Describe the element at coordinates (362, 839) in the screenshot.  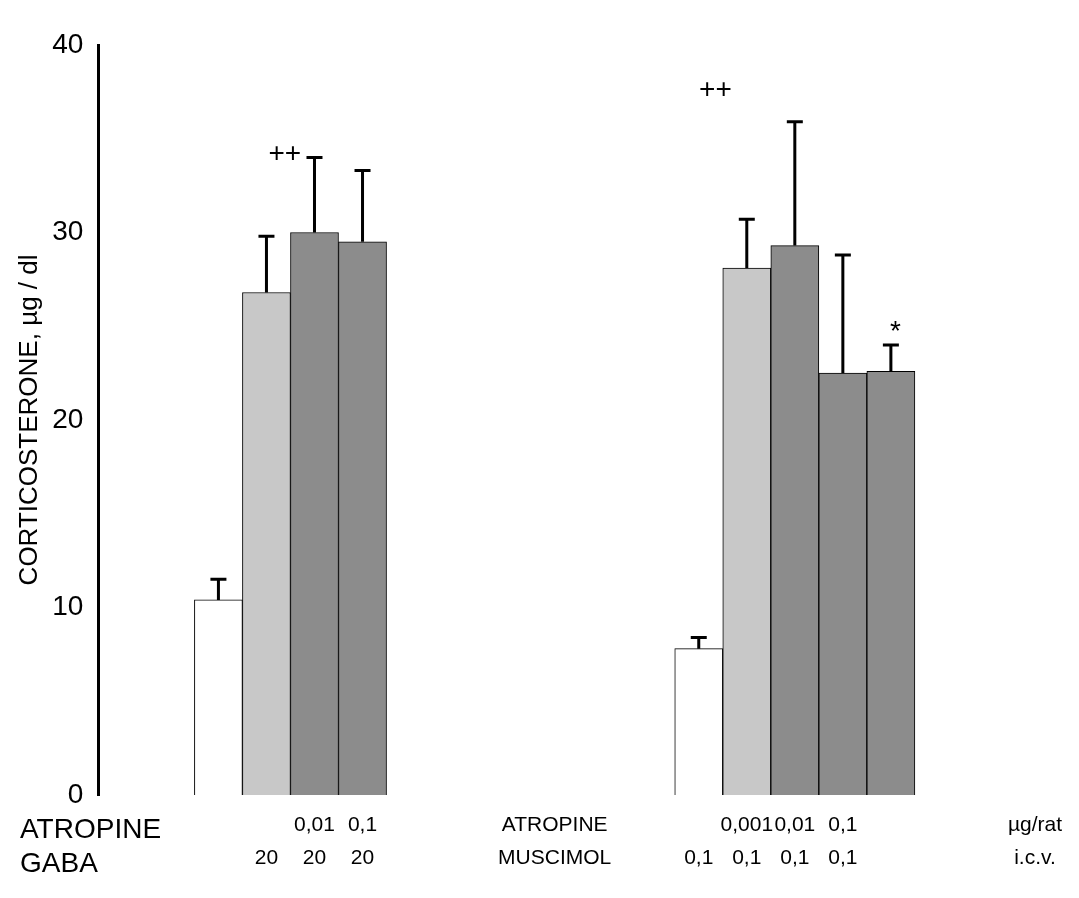
I see `x-tick-label: 0,1 20` at that location.